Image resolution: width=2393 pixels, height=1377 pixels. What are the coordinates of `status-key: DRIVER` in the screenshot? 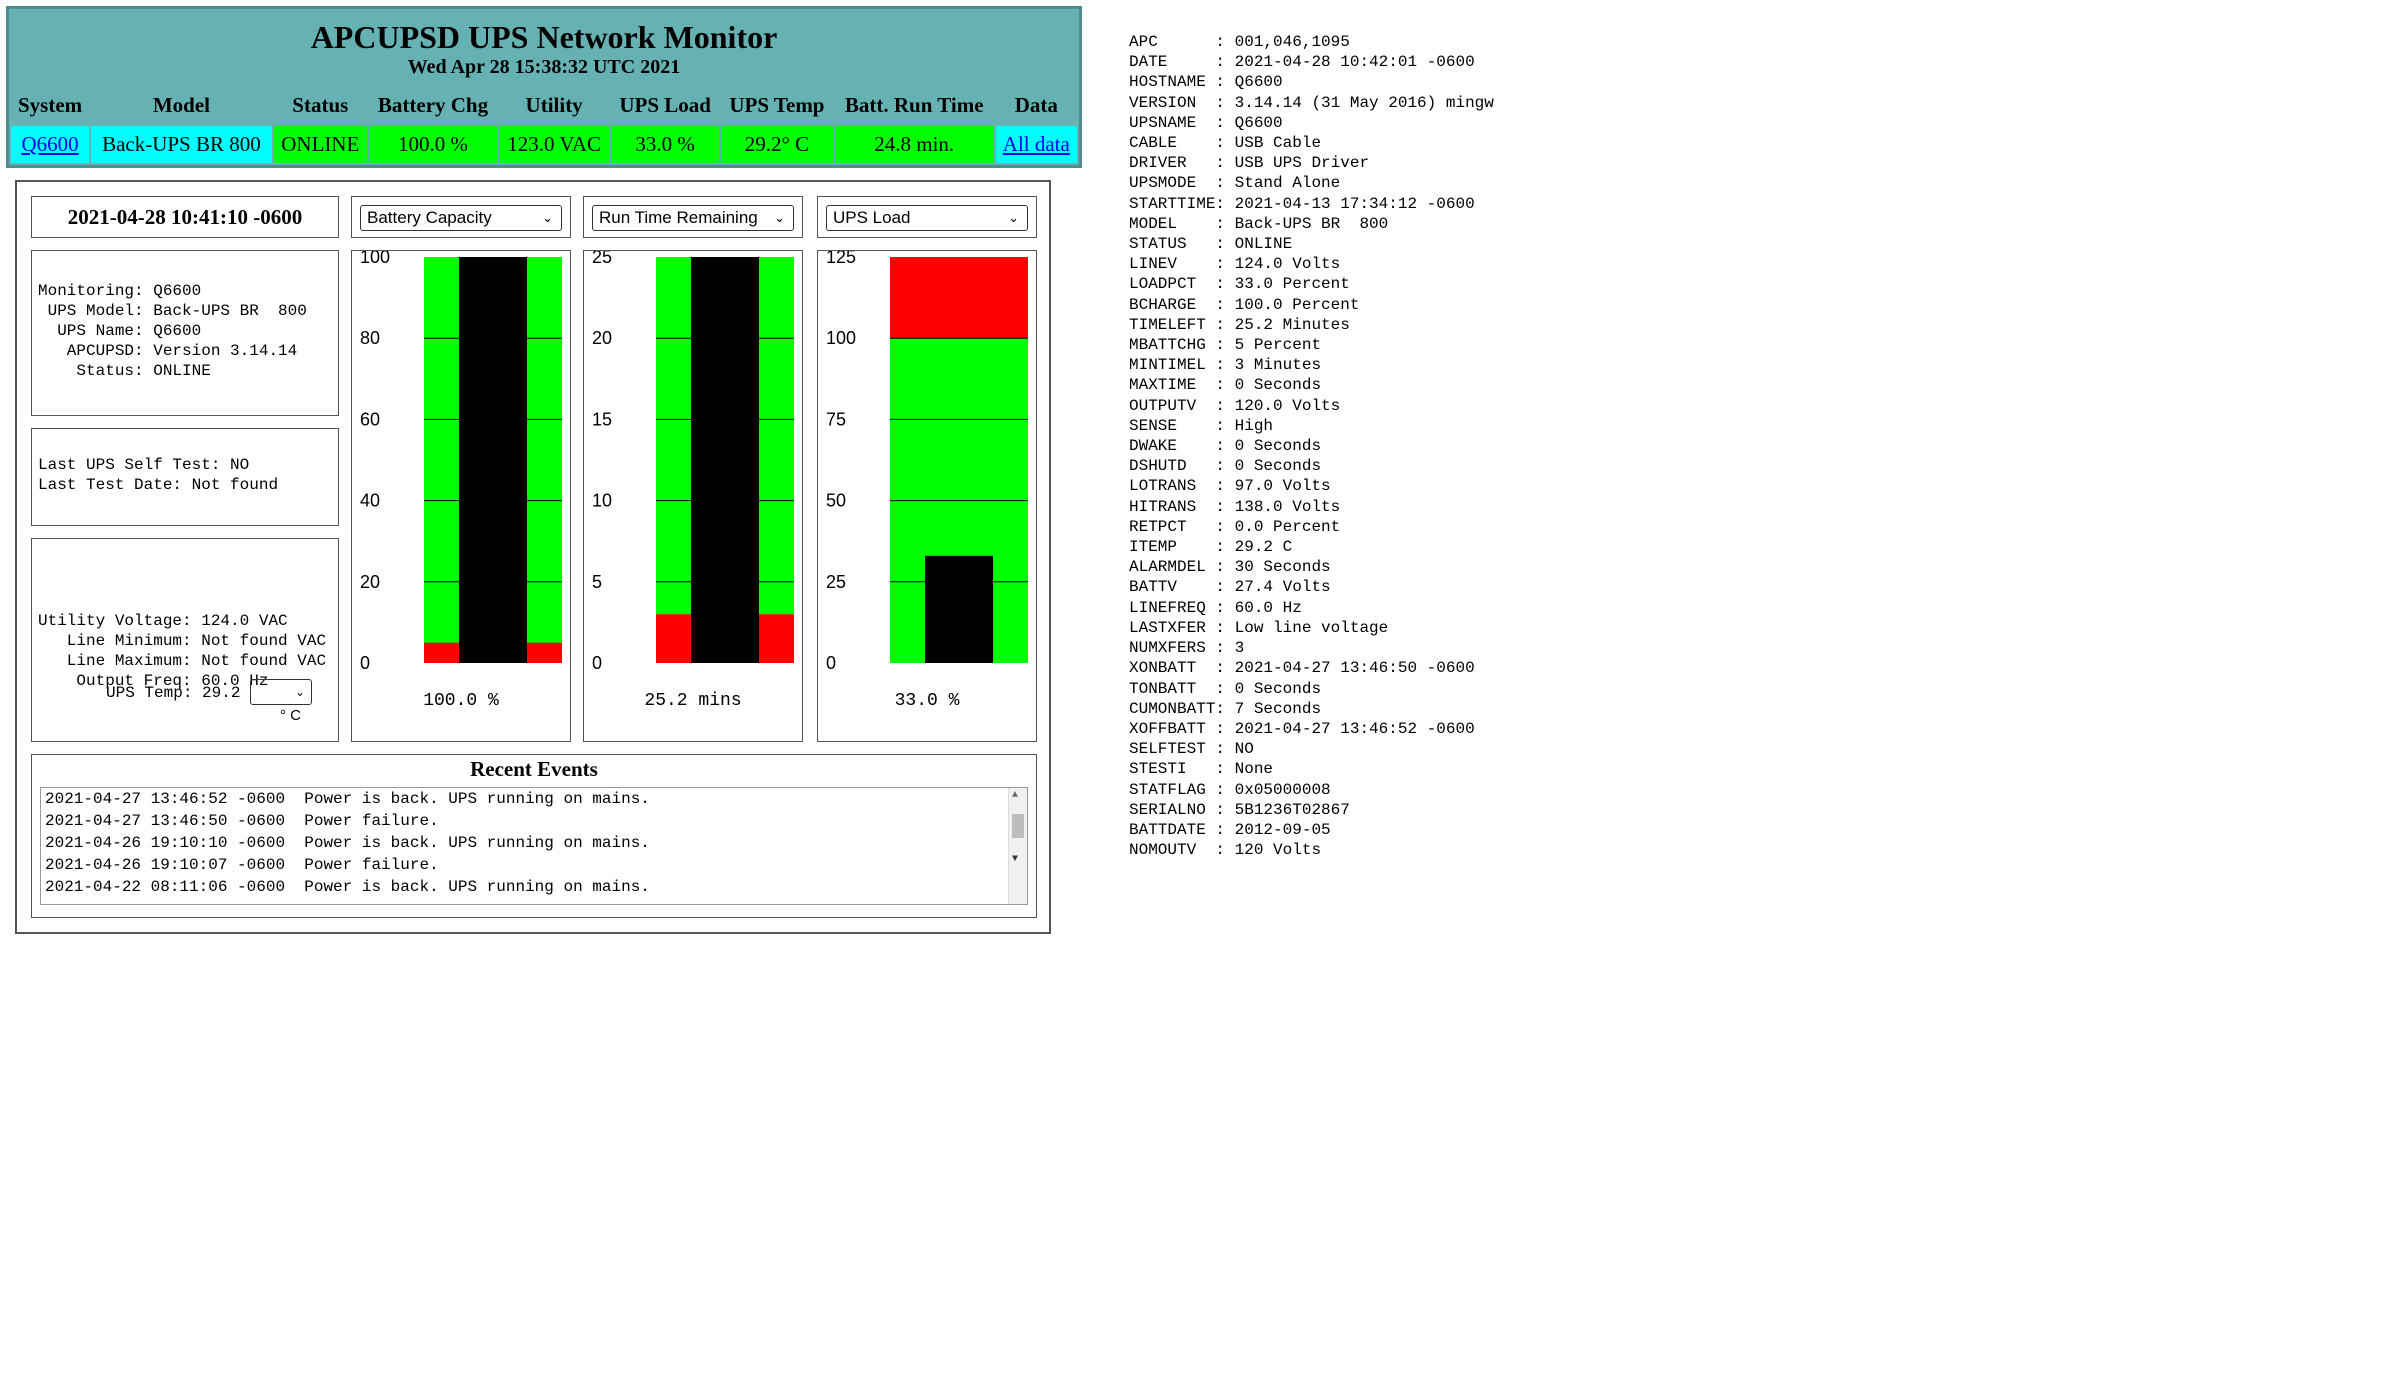 It's located at (1172, 163).